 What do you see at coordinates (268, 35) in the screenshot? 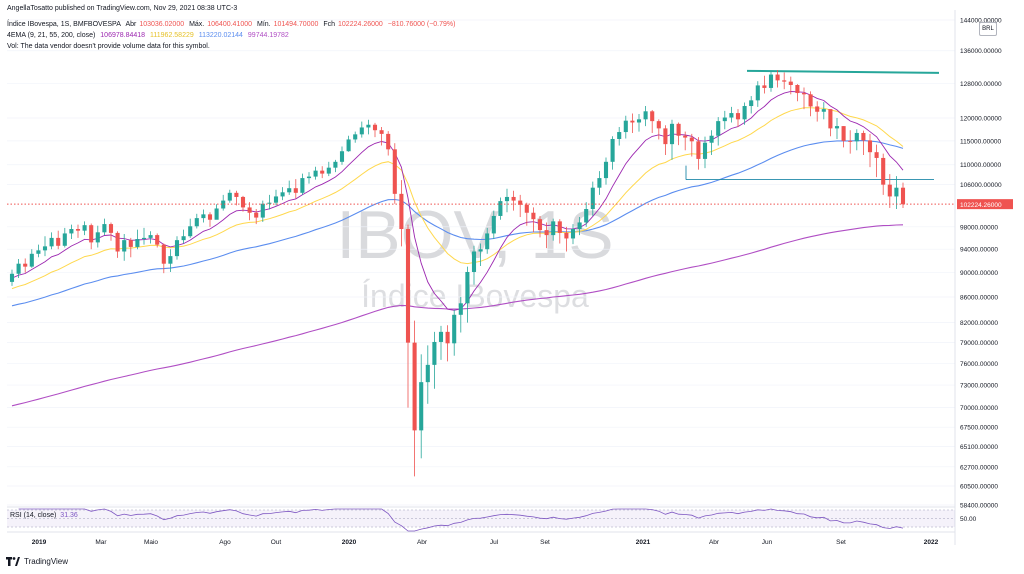
I see `ema200-value: 99744.19782` at bounding box center [268, 35].